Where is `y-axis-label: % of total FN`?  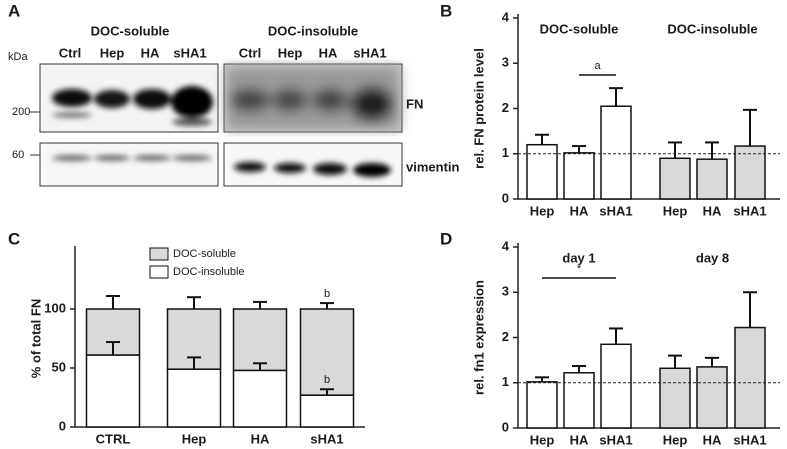
y-axis-label: % of total FN is located at coordinates (35, 338).